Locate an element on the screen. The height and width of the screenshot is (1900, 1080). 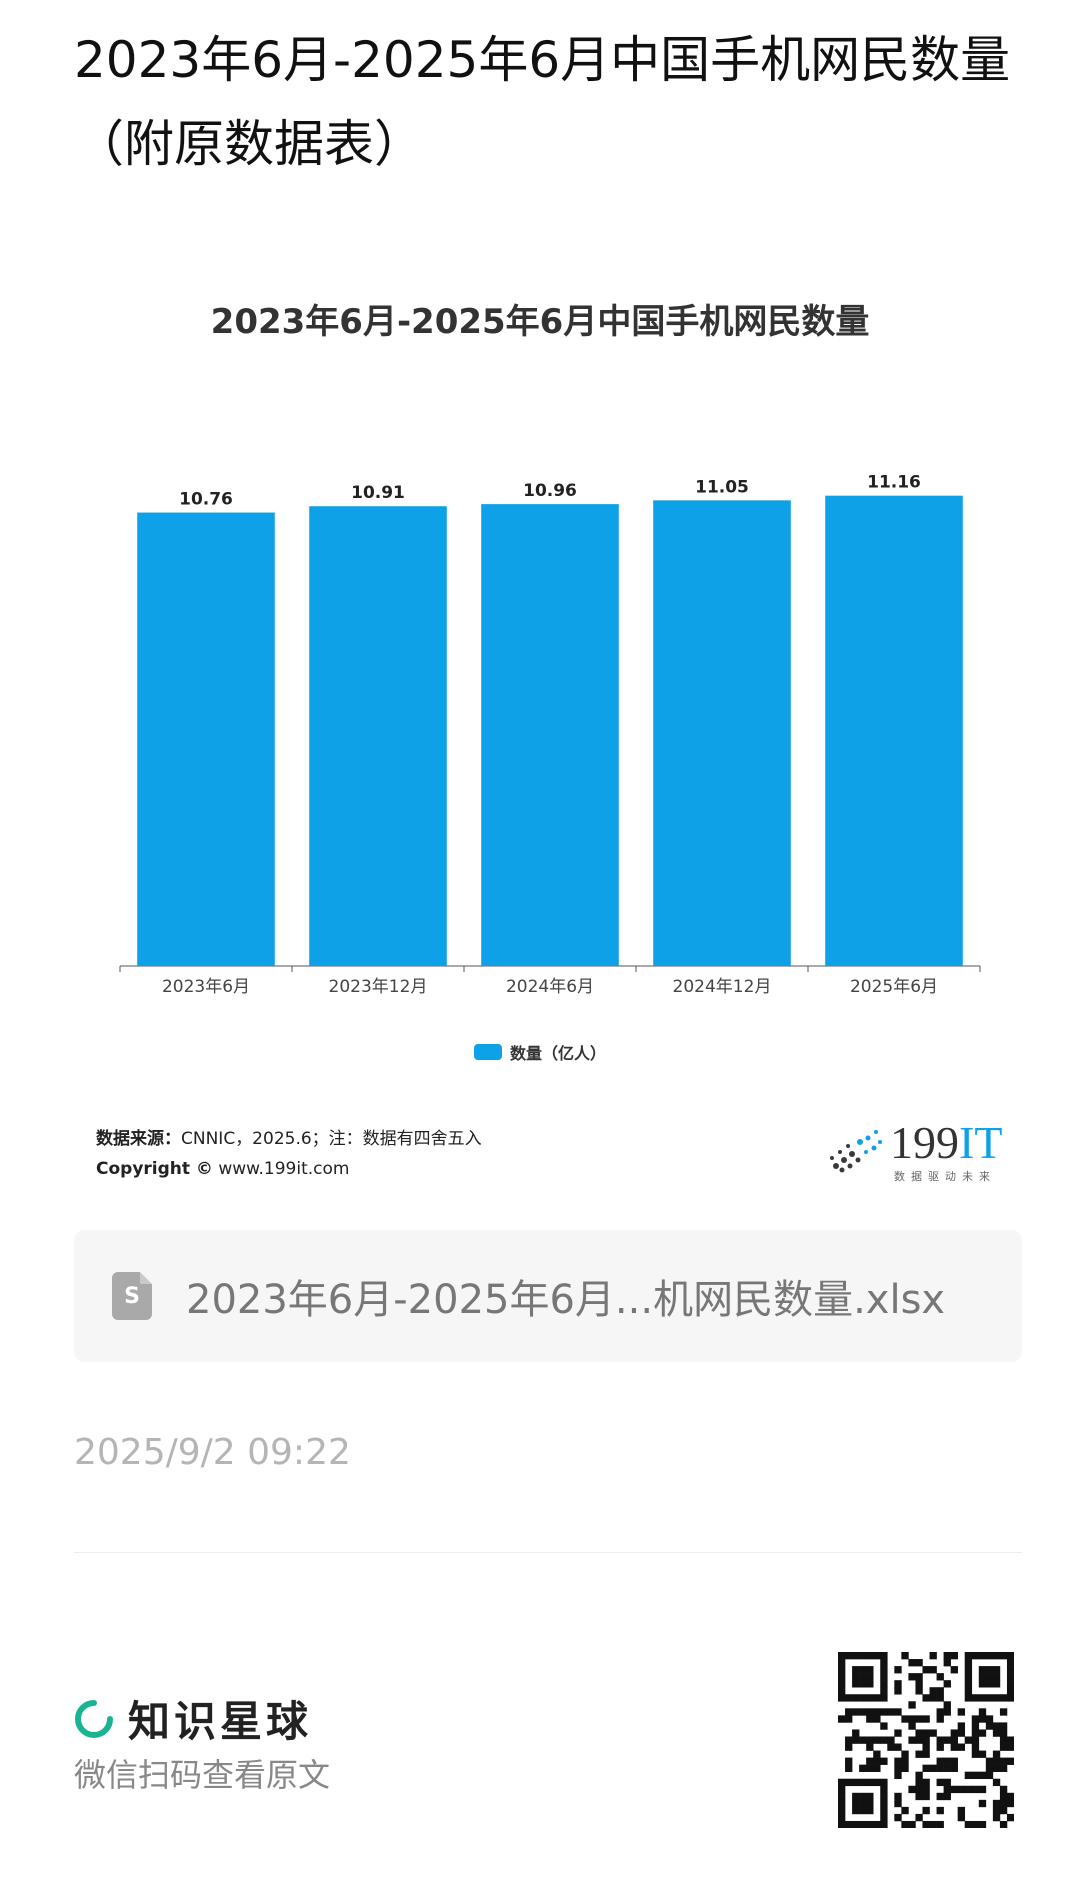
zsxq-app-name: 知识星球 is located at coordinates (220, 1721).